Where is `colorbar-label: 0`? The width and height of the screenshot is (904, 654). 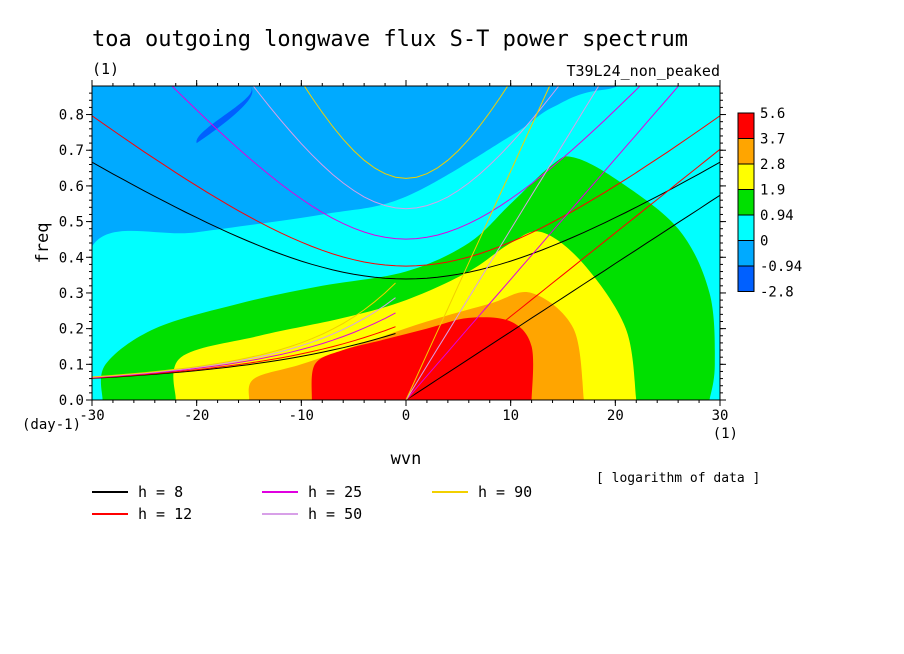
colorbar-label: 0 is located at coordinates (764, 242).